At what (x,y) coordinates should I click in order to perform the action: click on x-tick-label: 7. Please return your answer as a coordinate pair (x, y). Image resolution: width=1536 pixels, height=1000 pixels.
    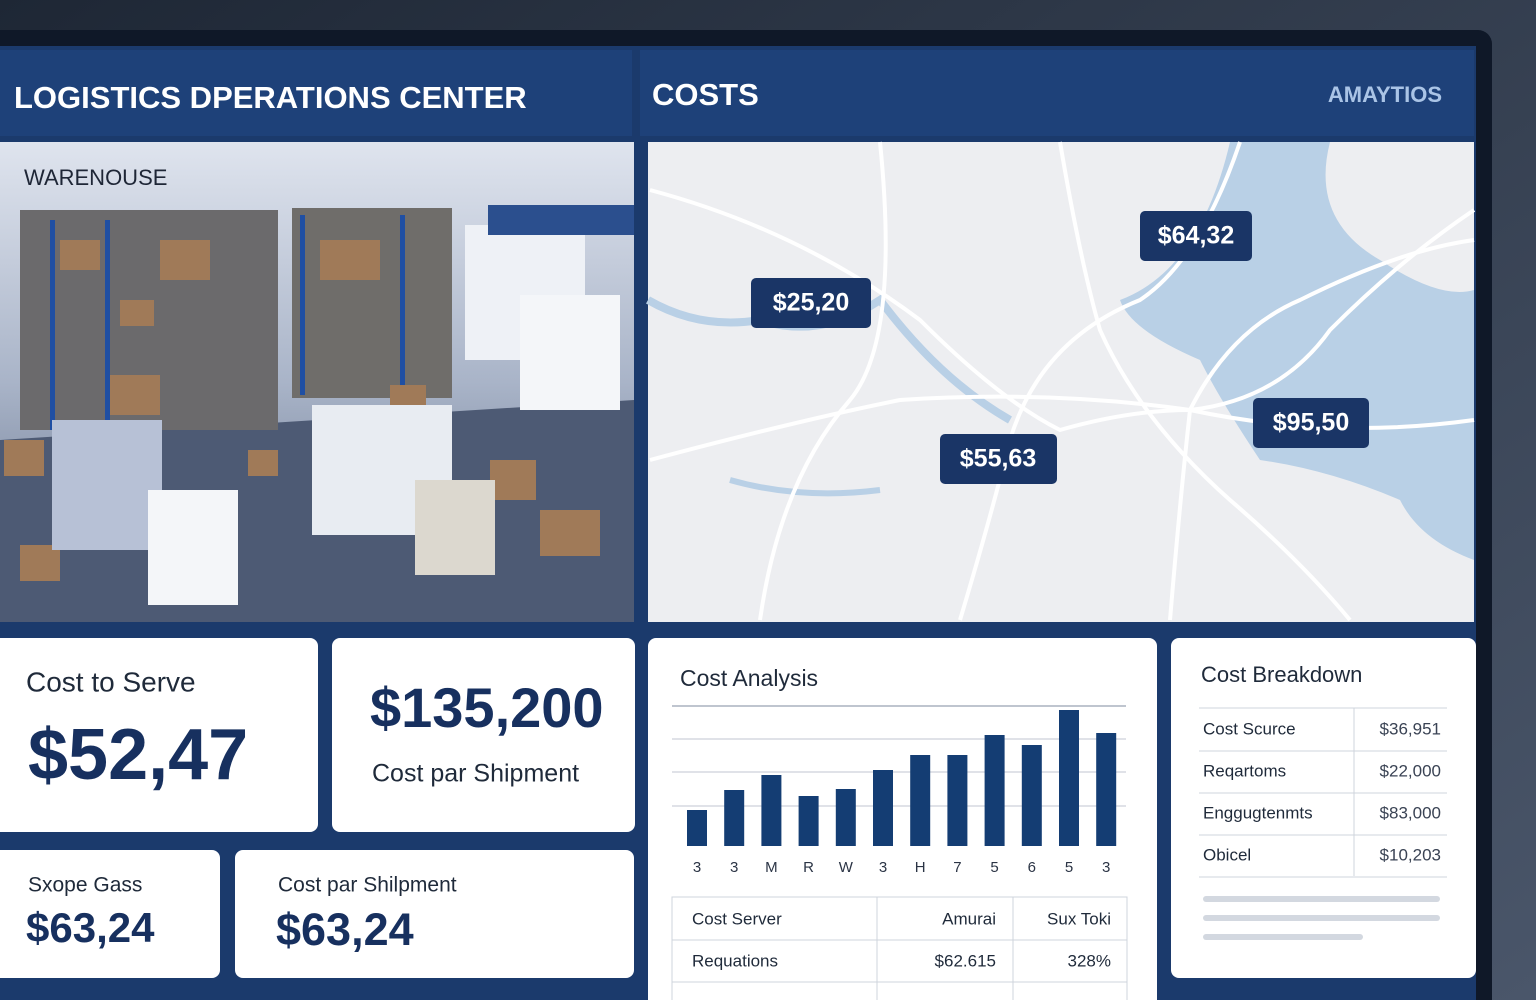
    Looking at the image, I should click on (957, 867).